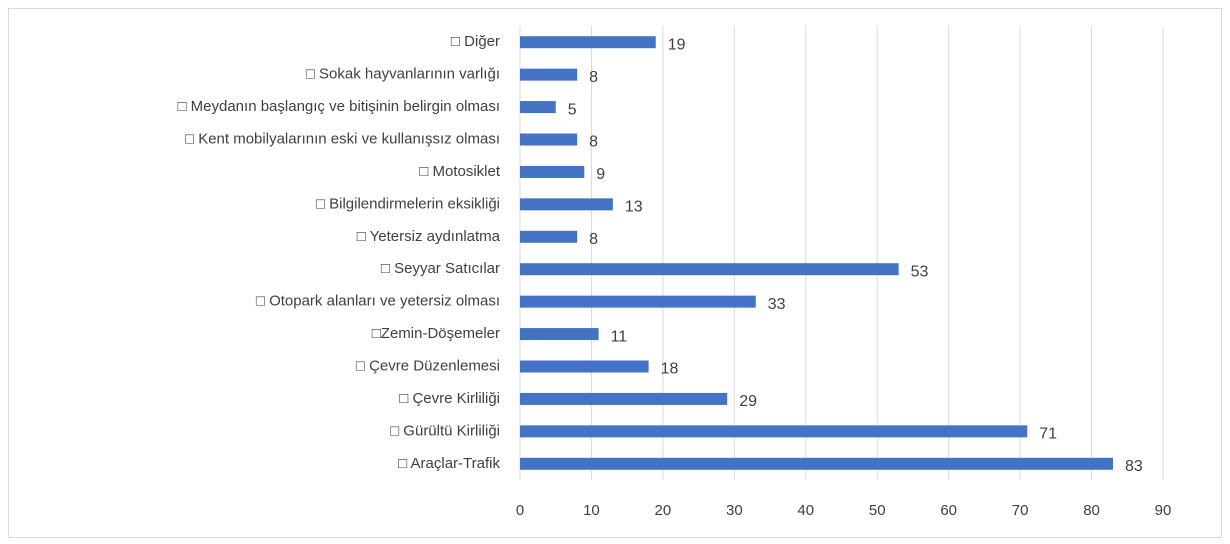  I want to click on y-tick-label: □ Otopark alanları ve yetersiz olması, so click(378, 301).